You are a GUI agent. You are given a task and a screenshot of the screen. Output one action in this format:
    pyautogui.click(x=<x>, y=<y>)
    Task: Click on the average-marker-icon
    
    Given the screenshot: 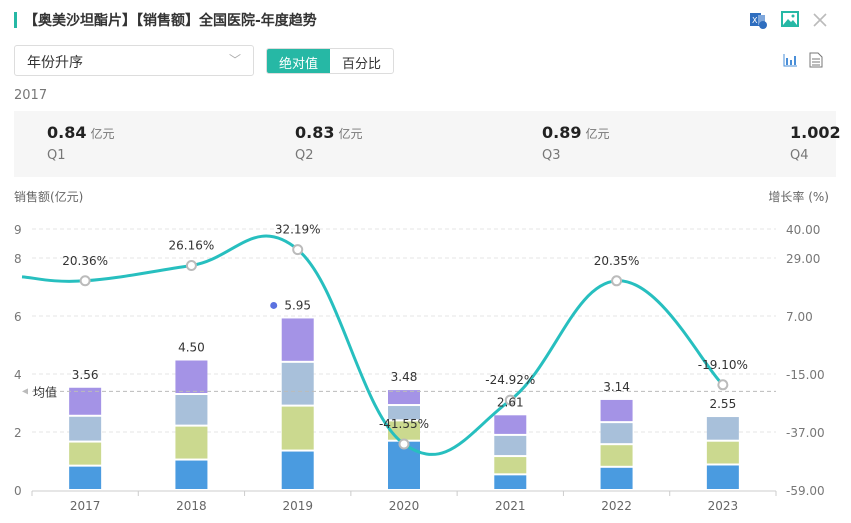 What is the action you would take?
    pyautogui.click(x=25, y=391)
    